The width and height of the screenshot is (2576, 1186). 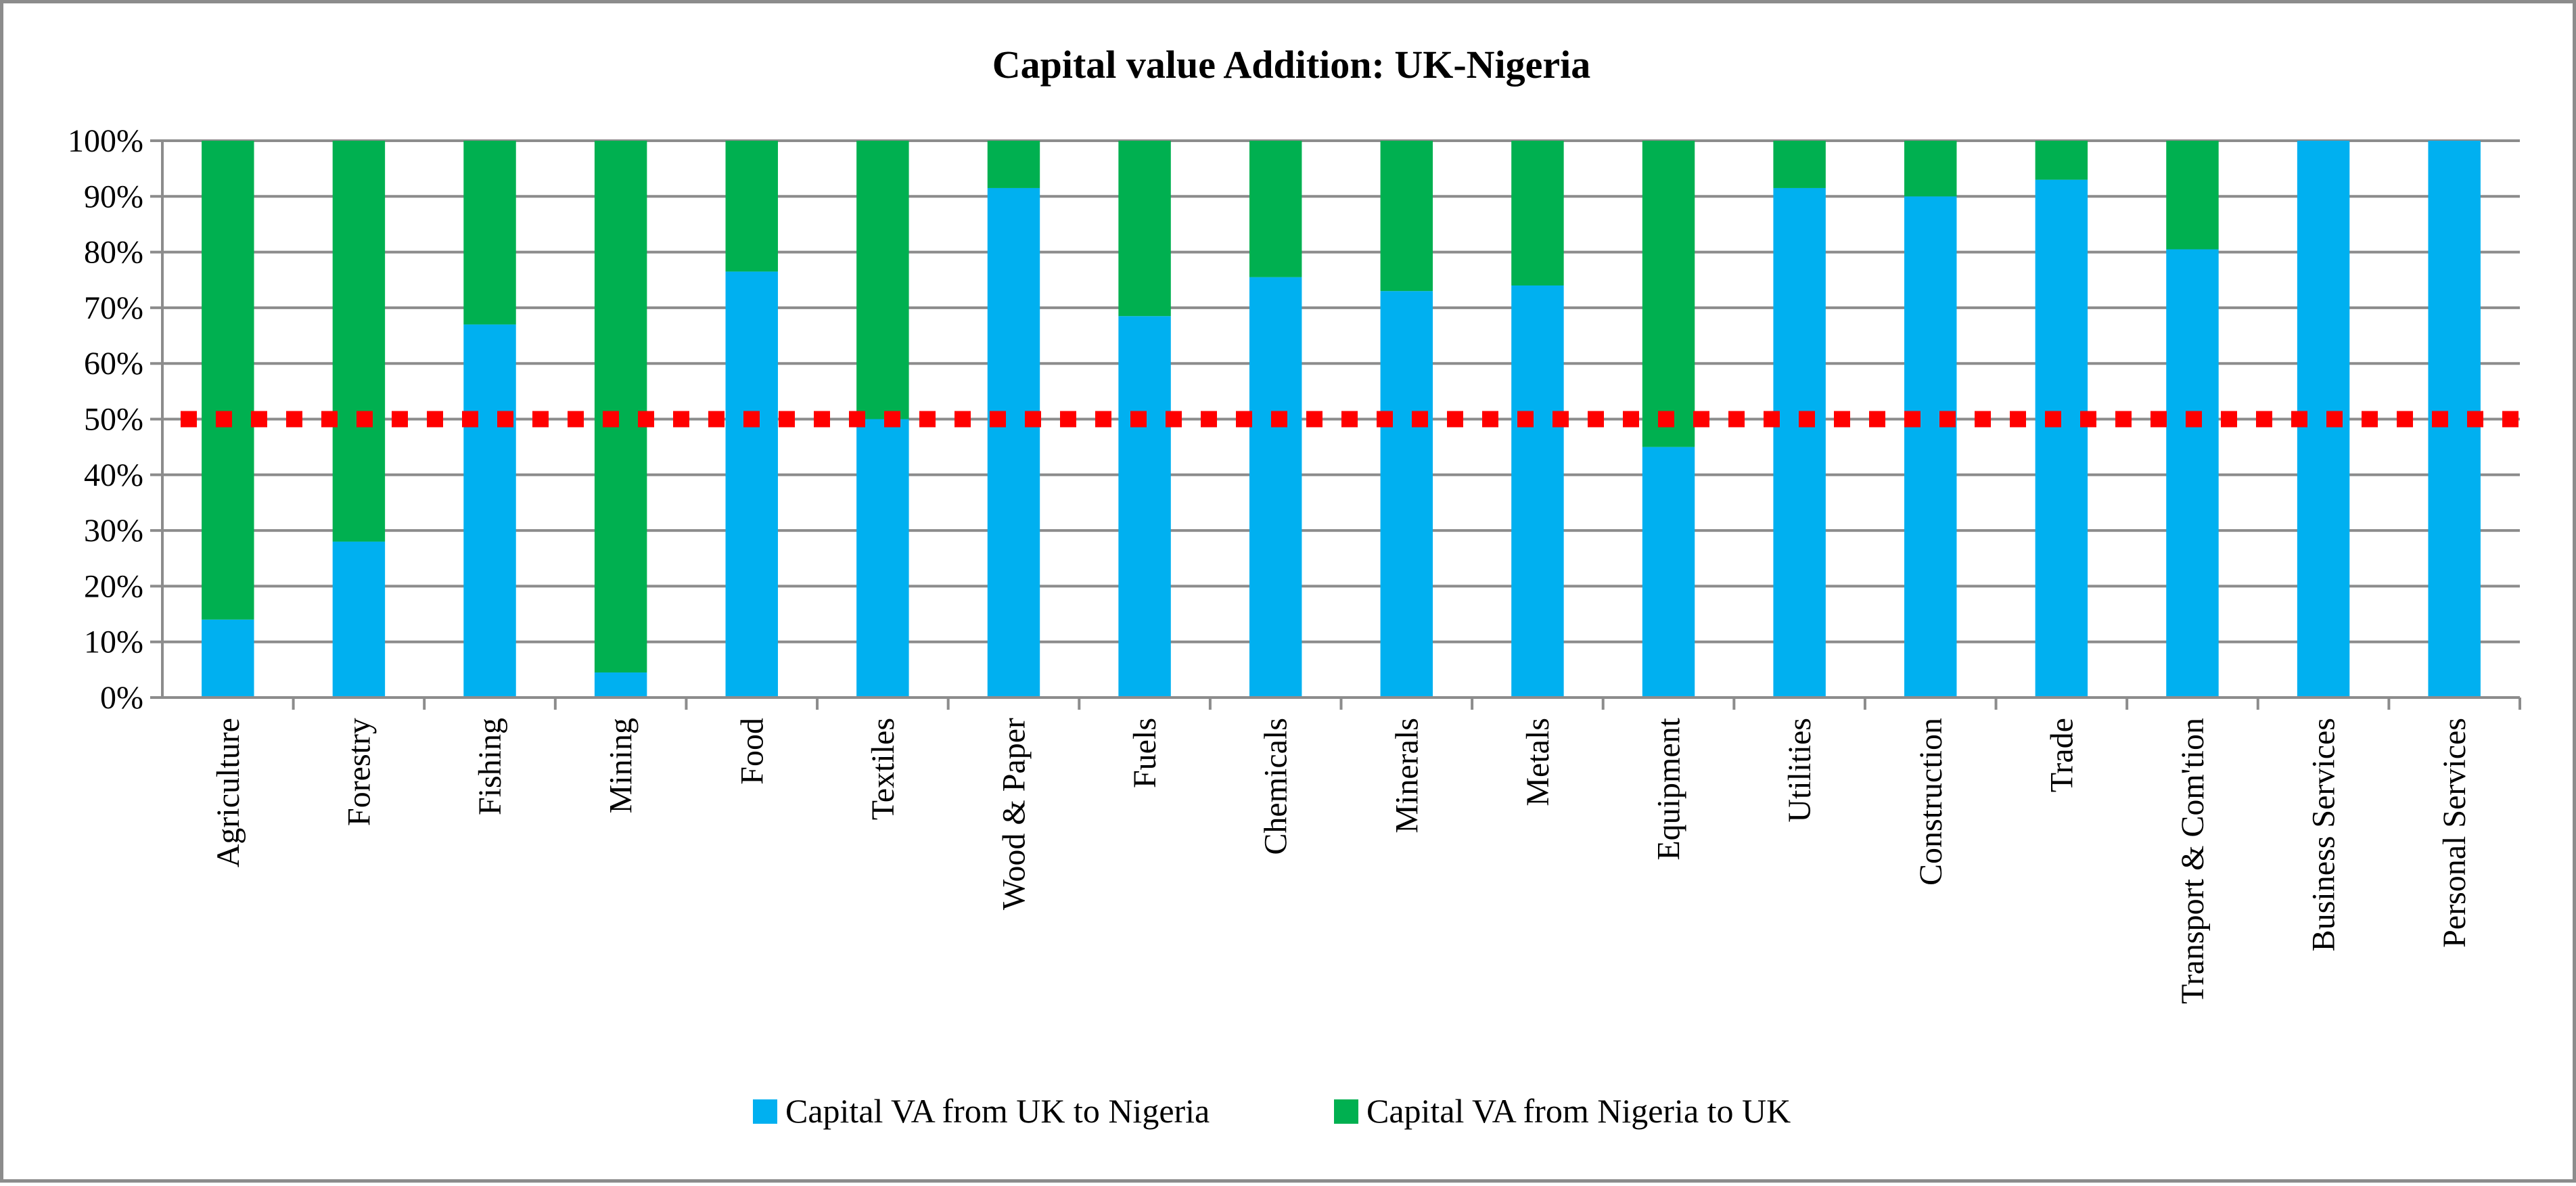 I want to click on x-tick-label: Food, so click(x=752, y=751).